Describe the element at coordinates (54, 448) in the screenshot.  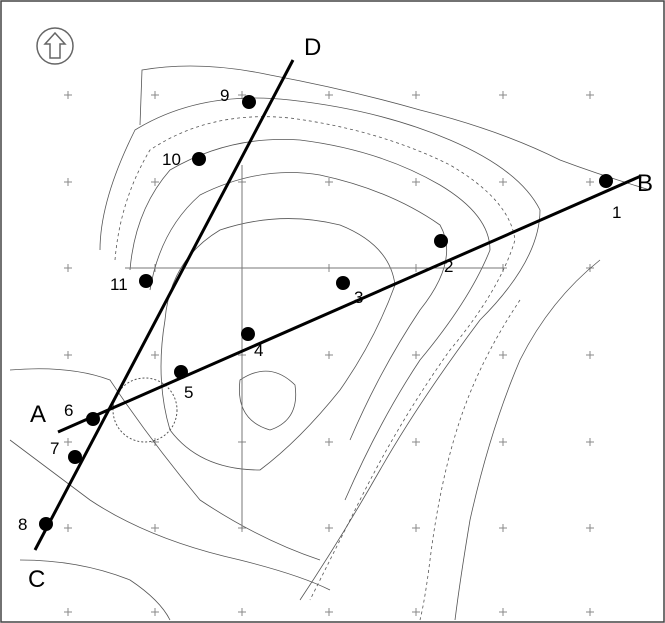
I see `point-label: 7` at that location.